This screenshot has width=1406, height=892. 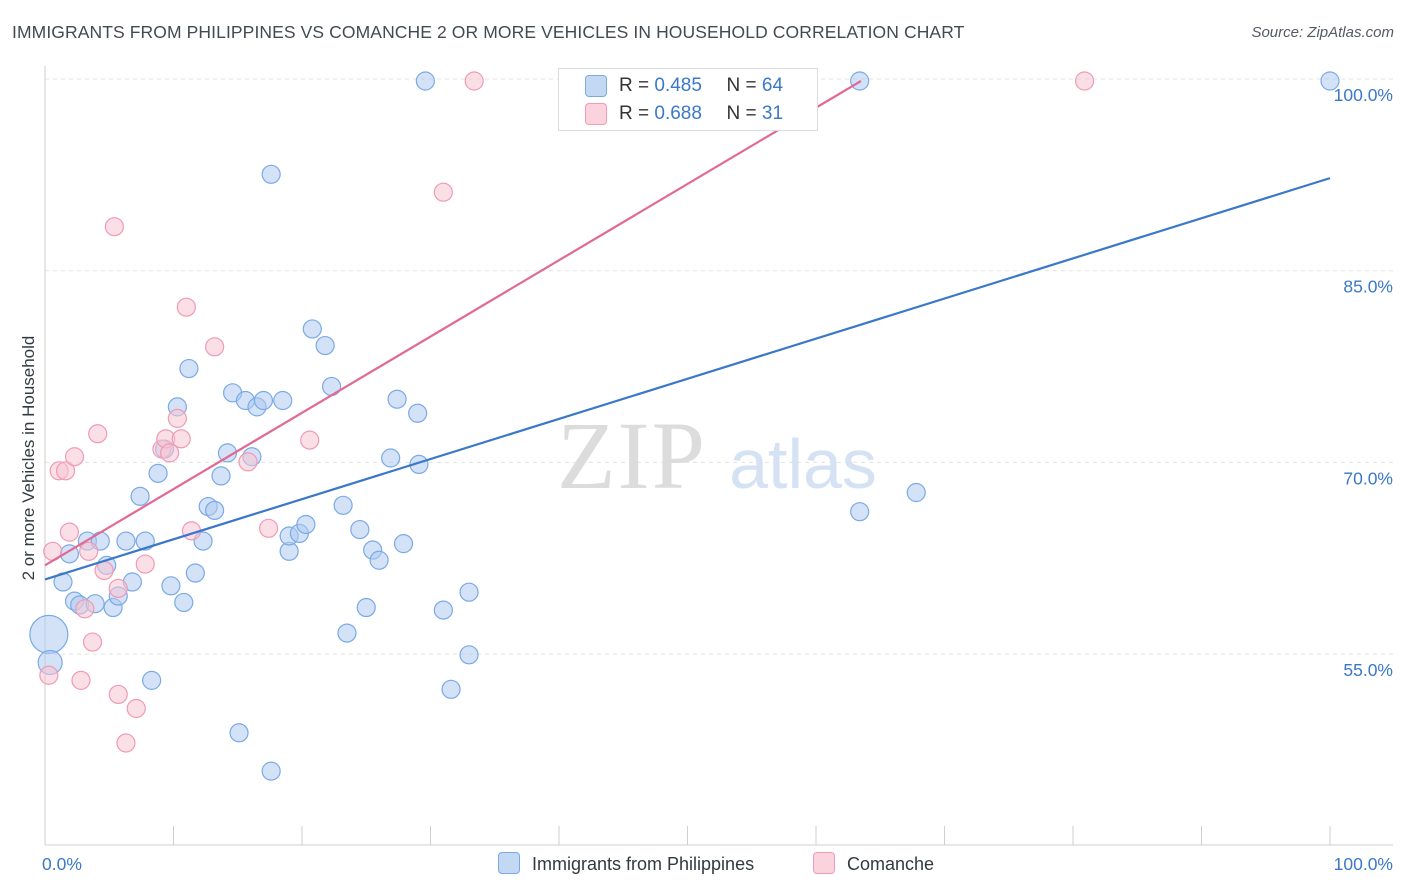 What do you see at coordinates (632, 455) in the screenshot?
I see `watermark-zip: ZIP` at bounding box center [632, 455].